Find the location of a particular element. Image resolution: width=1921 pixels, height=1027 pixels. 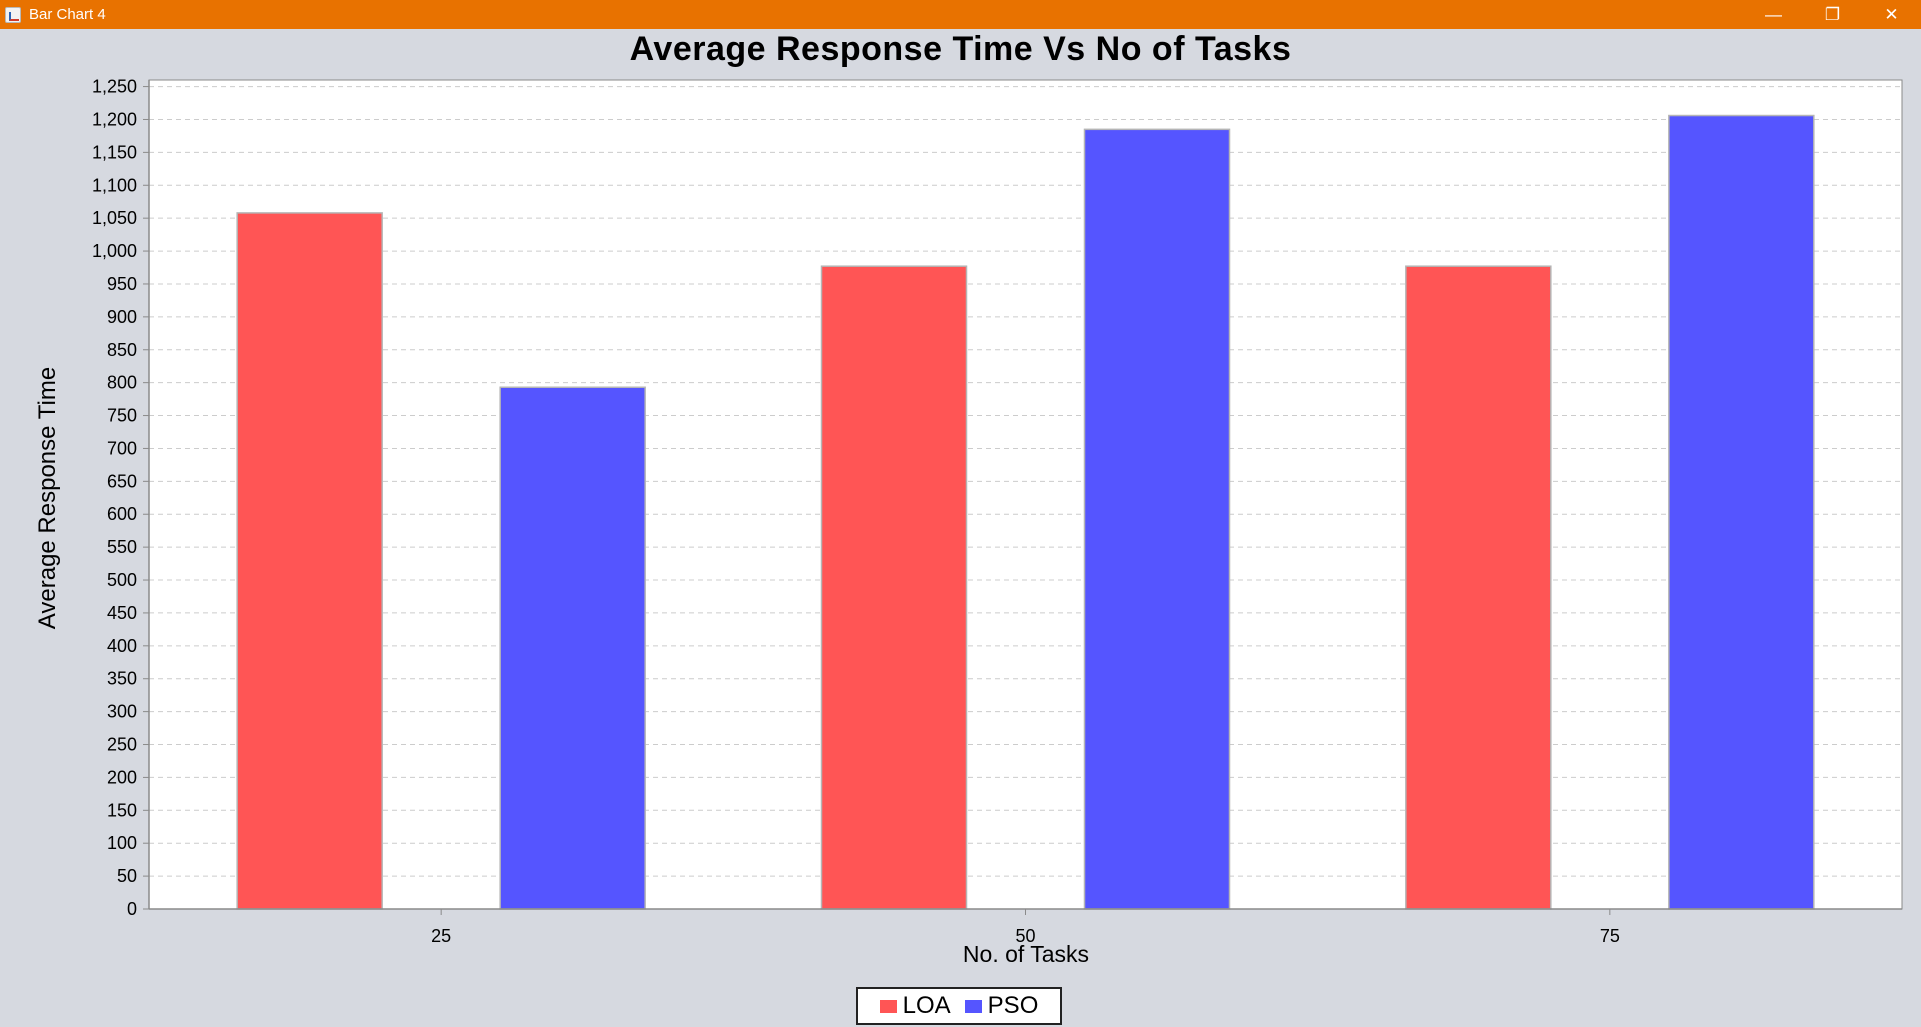

y-axis-label: Average Response Time is located at coordinates (47, 498).